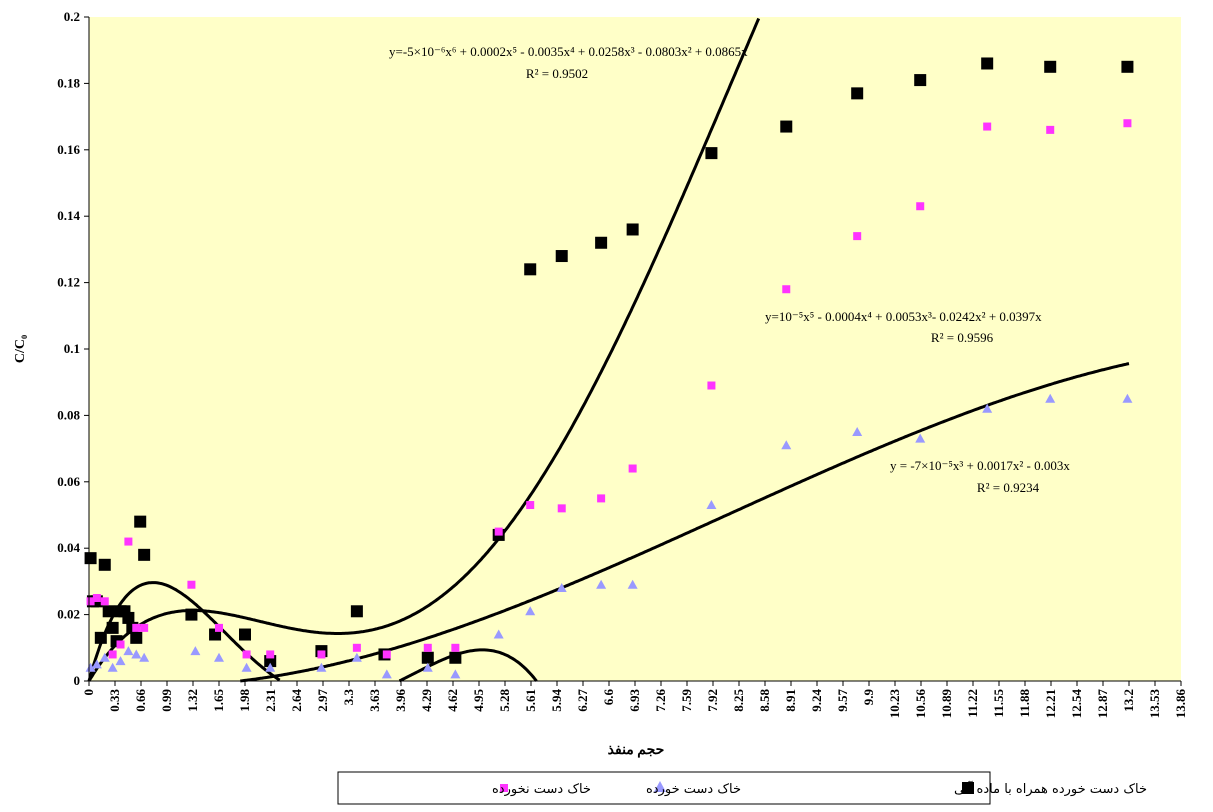 This screenshot has height=812, width=1213. What do you see at coordinates (68, 82) in the screenshot?
I see `y-tick-label: 0.18` at bounding box center [68, 82].